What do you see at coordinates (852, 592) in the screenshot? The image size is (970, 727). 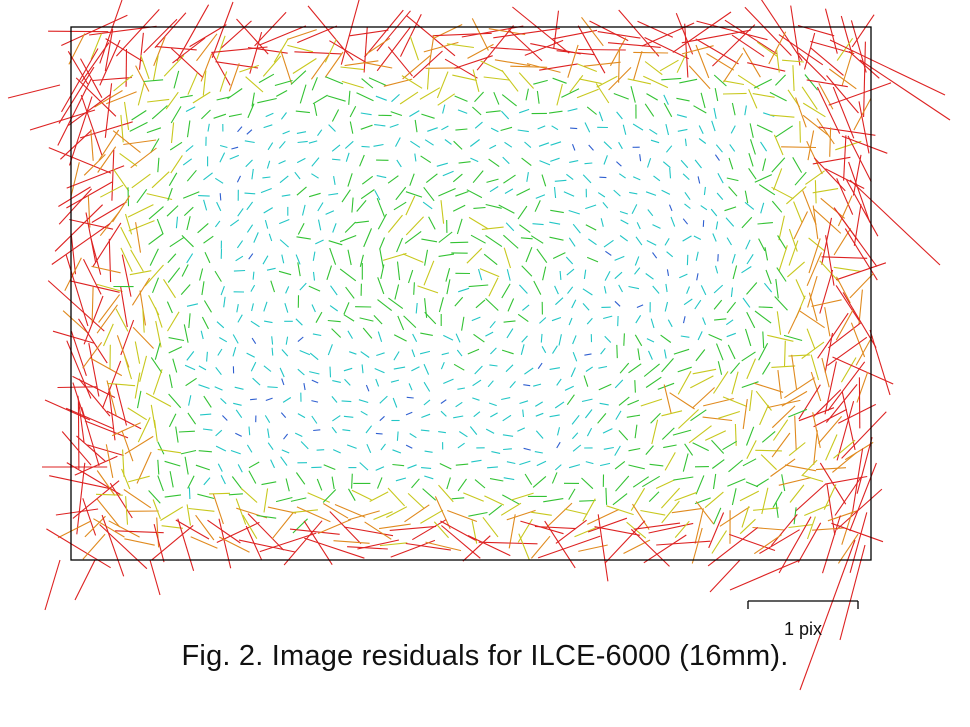 I see `residual-vector-outlier` at bounding box center [852, 592].